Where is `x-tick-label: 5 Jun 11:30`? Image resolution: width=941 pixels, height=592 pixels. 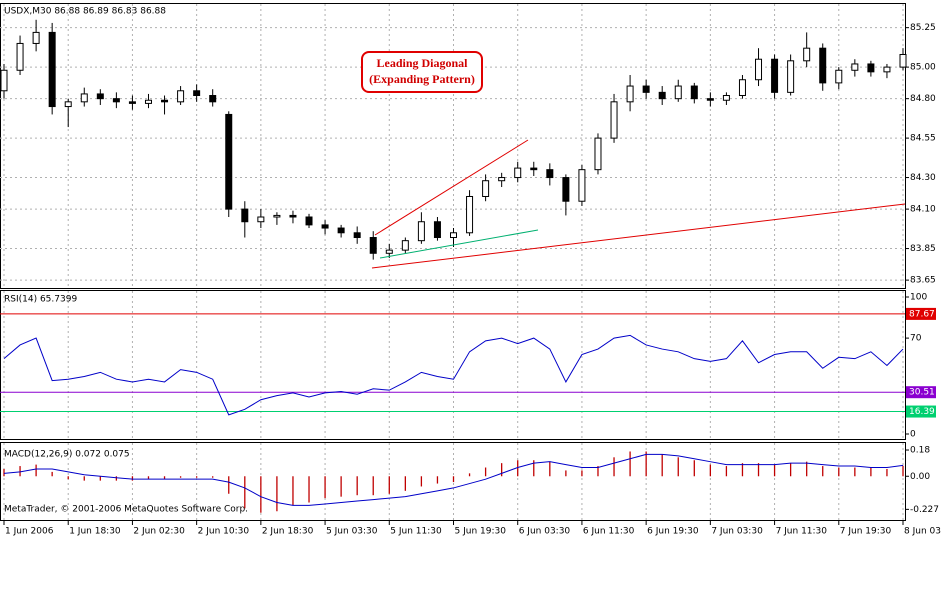 x-tick-label: 5 Jun 11:30 is located at coordinates (416, 532).